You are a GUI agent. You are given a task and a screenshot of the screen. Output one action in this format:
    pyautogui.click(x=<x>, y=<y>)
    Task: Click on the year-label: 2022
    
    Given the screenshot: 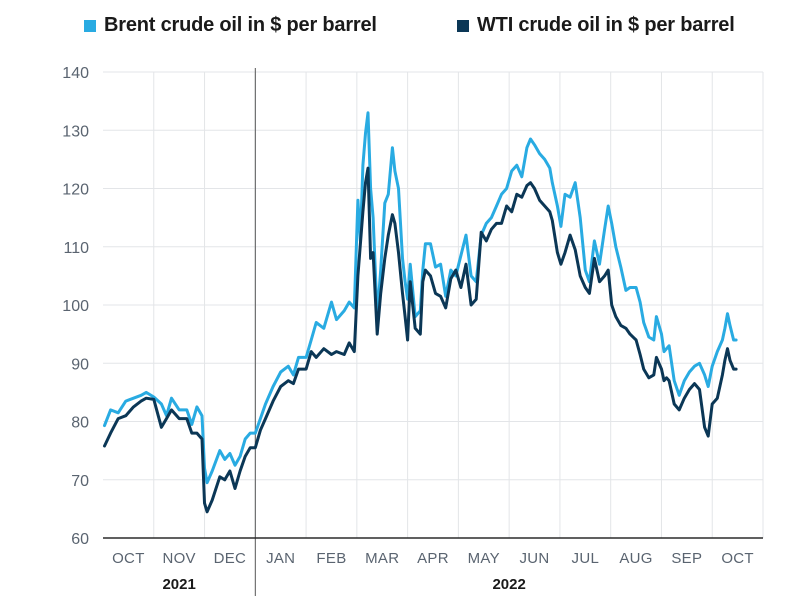 What is the action you would take?
    pyautogui.click(x=508, y=584)
    